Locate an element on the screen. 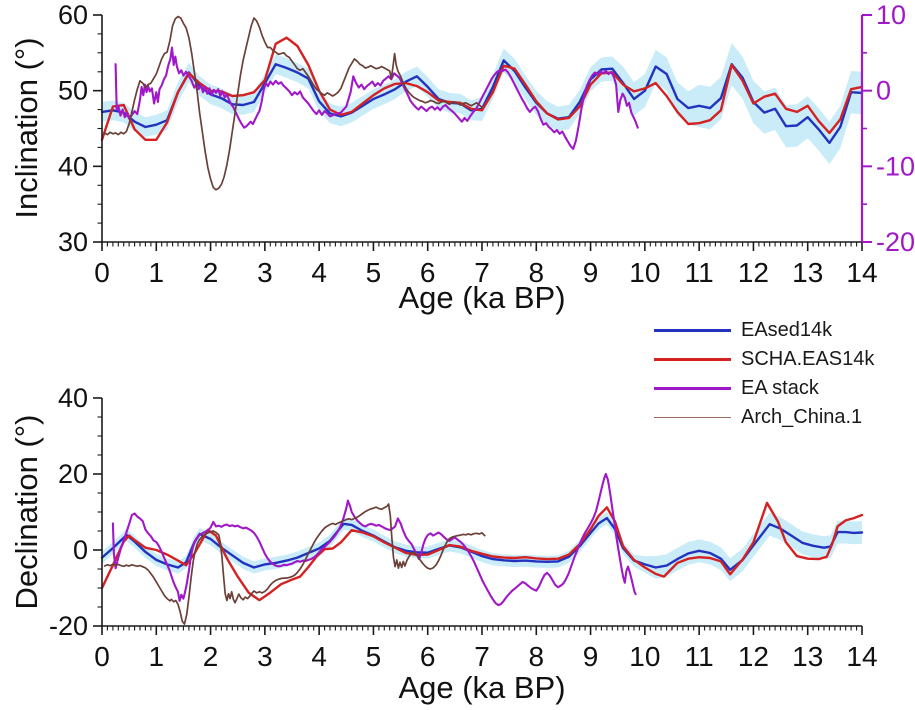 The height and width of the screenshot is (710, 915). inclination-axis-title: Inclination (°) is located at coordinates (26, 128).